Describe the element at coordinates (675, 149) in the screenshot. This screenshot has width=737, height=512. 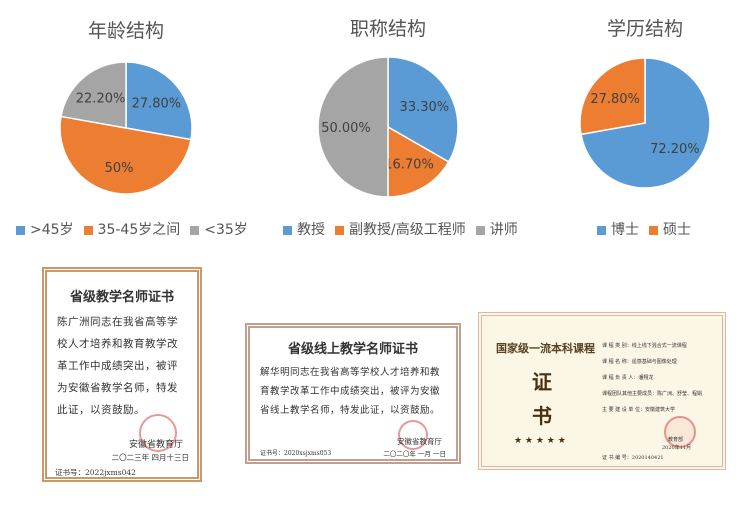
I see `data-label: 72.20%` at that location.